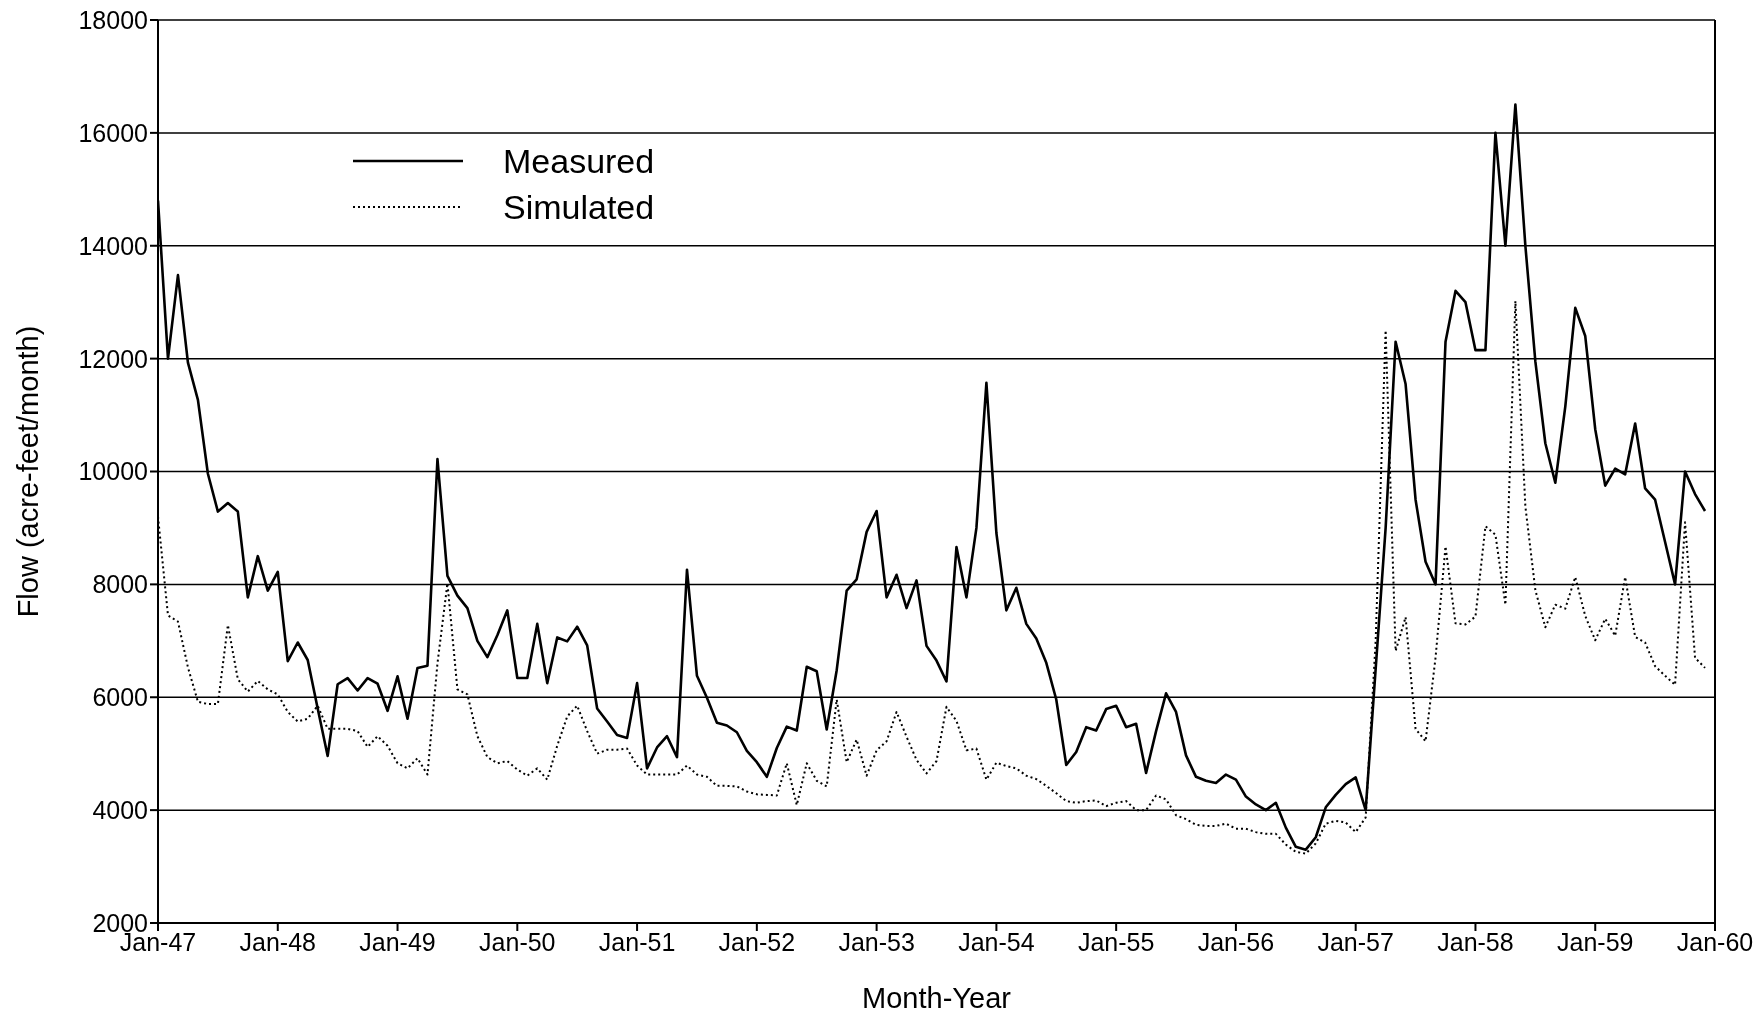 The height and width of the screenshot is (1027, 1764). Describe the element at coordinates (277, 941) in the screenshot. I see `x-tick-label: Jan-48` at that location.